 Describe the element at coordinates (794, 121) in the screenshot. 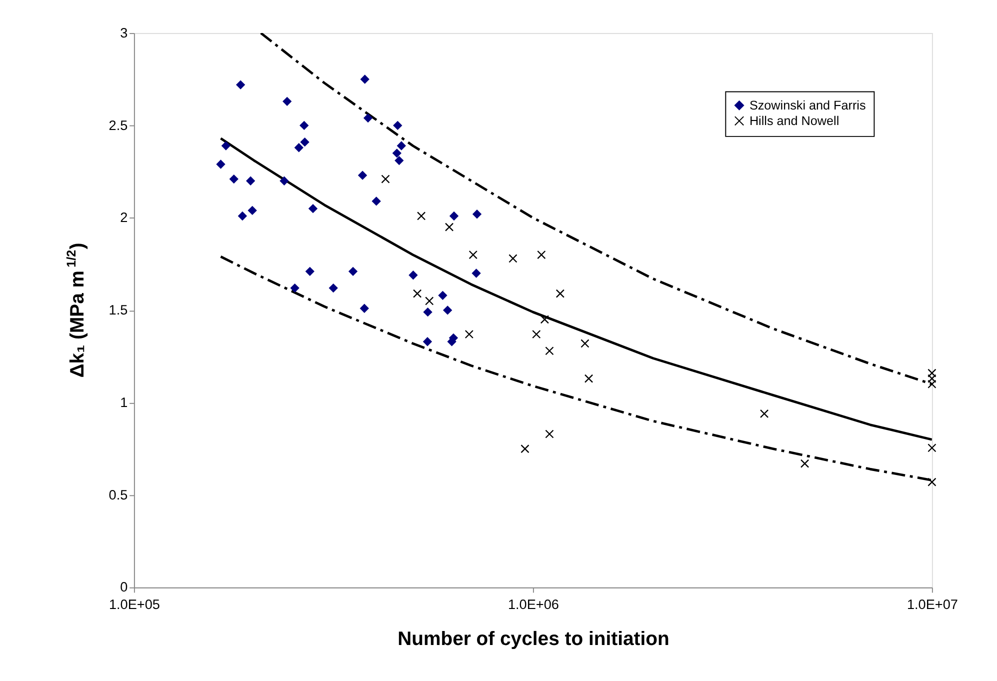

I see `legend-label: Hills and Nowell` at that location.